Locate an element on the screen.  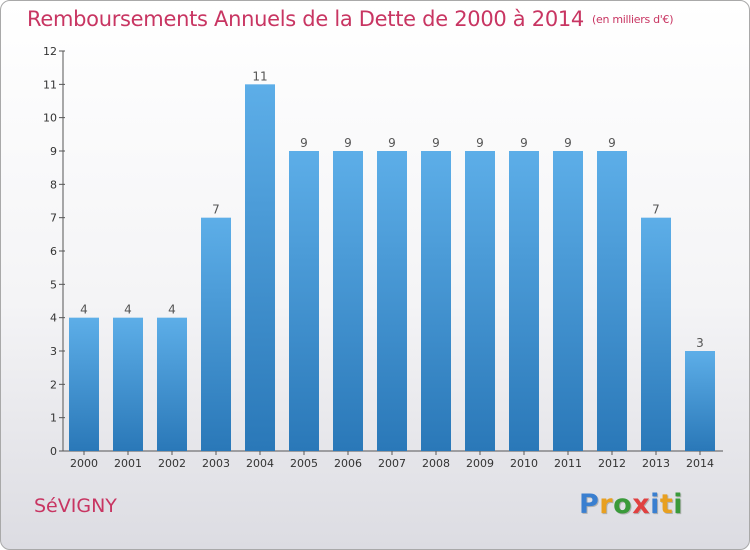
y-tick-label: 2 is located at coordinates (53, 384).